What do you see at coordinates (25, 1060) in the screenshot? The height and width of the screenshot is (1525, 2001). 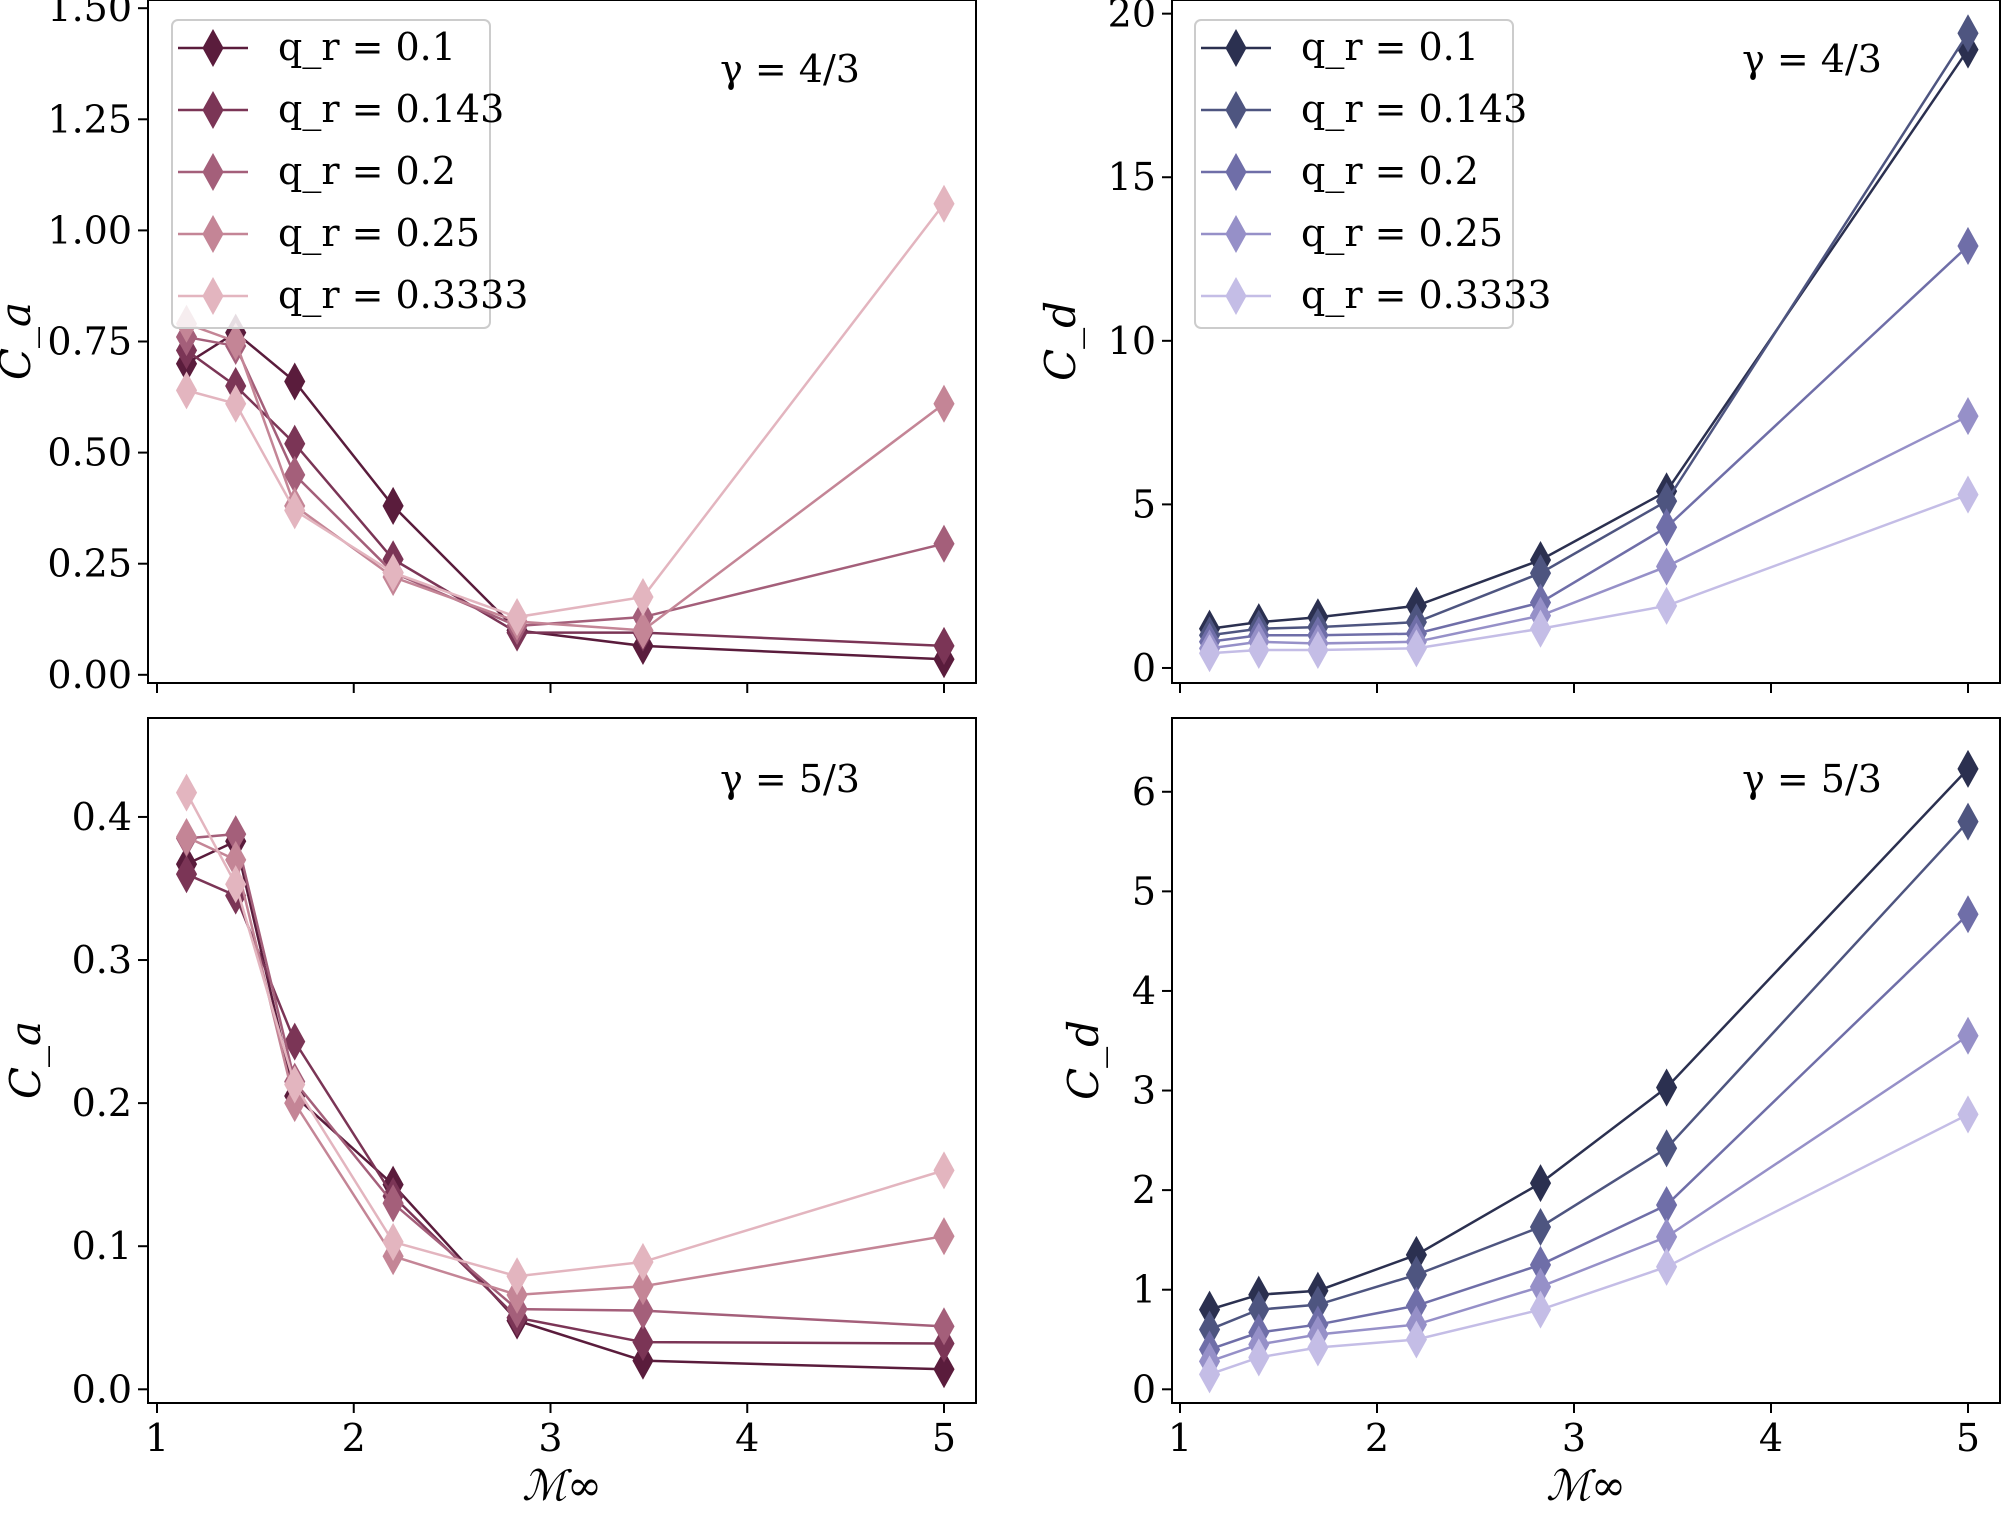 I see `y-axis-label: C_a` at bounding box center [25, 1060].